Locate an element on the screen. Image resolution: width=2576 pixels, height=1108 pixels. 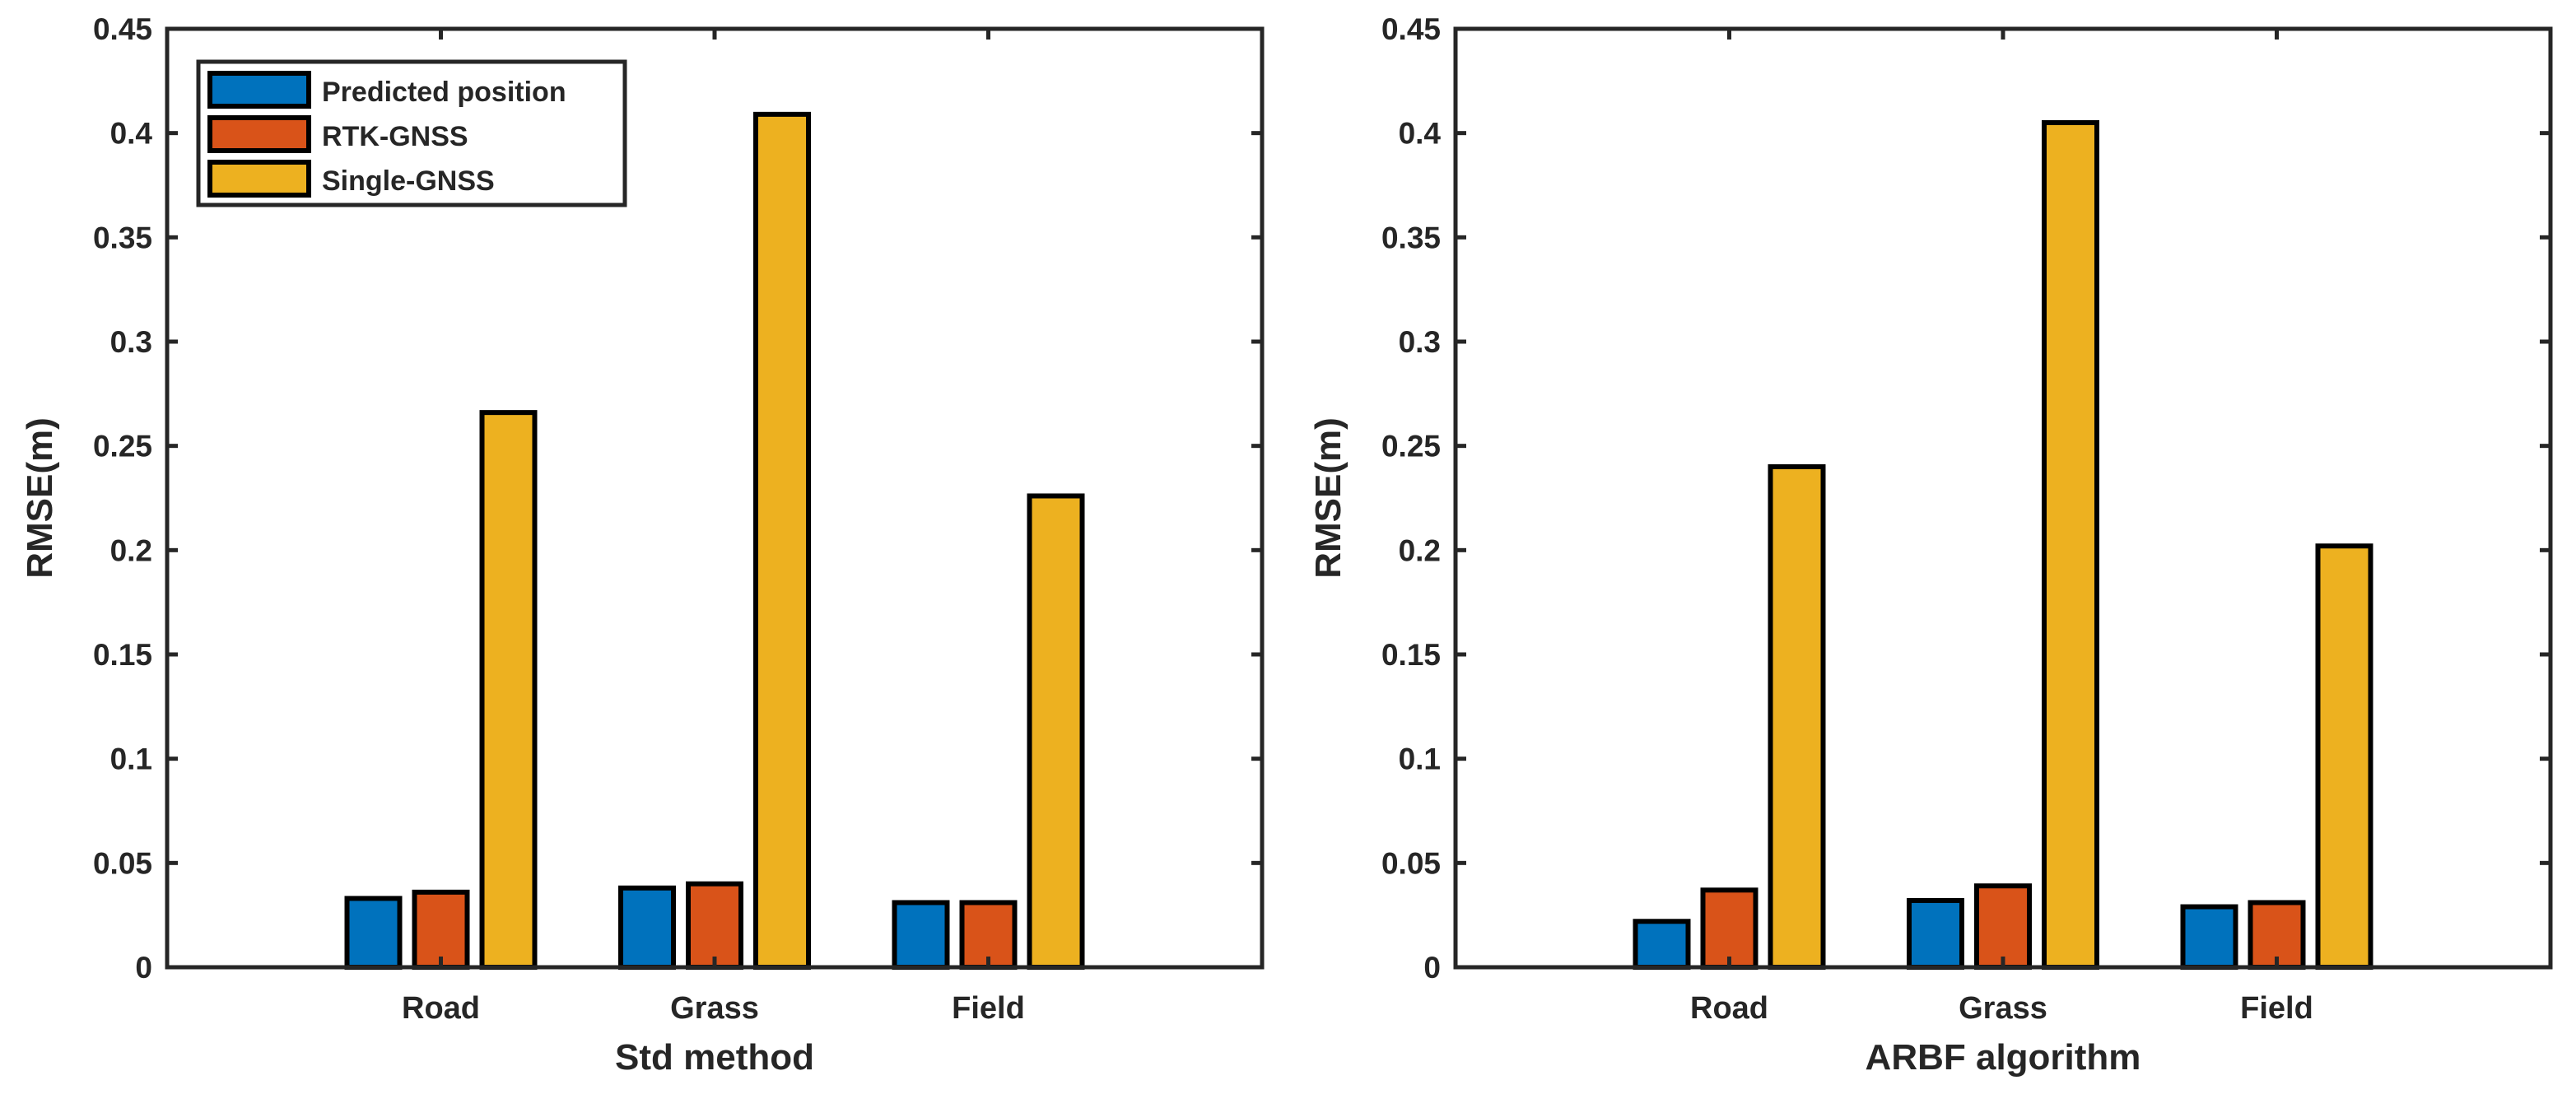
legend-label: Predicted position is located at coordinates (444, 92).